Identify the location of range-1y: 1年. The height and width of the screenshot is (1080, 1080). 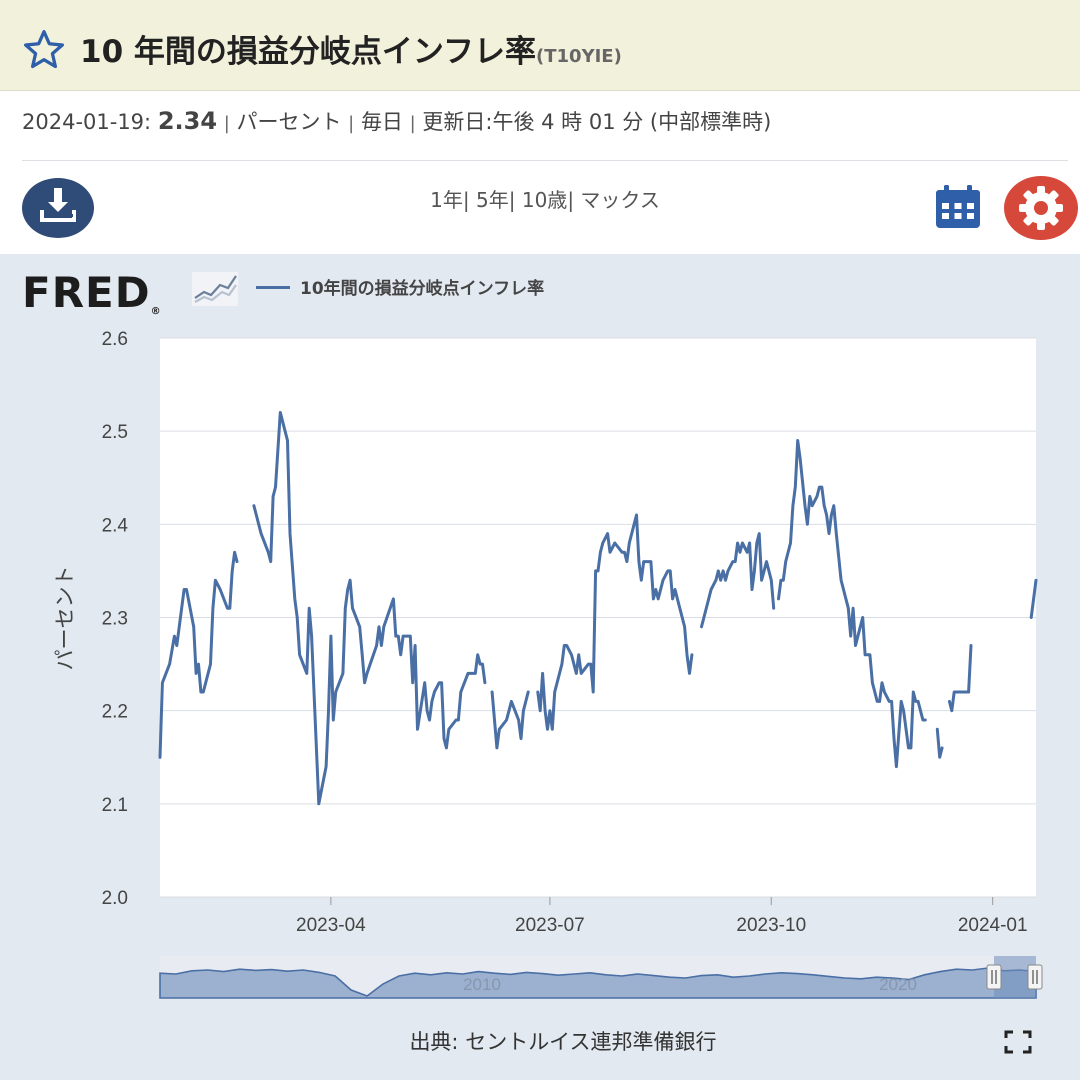
(446, 200).